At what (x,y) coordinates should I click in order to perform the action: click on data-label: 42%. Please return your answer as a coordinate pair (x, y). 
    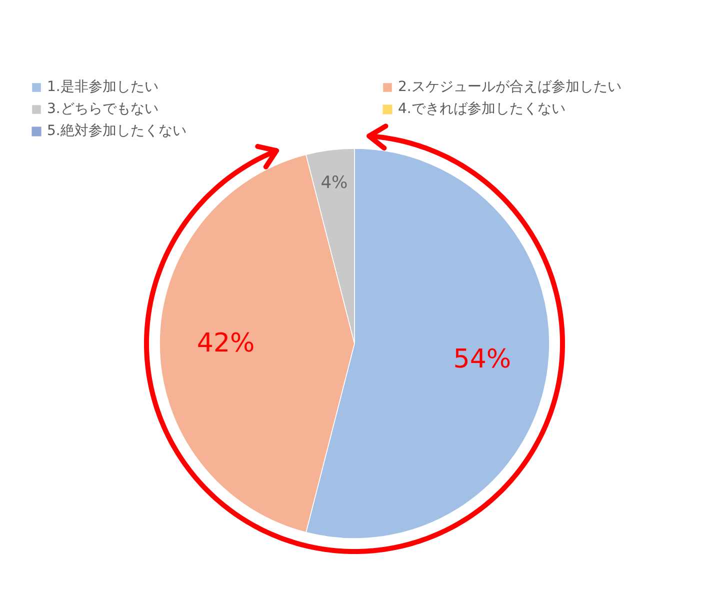
    Looking at the image, I should click on (225, 343).